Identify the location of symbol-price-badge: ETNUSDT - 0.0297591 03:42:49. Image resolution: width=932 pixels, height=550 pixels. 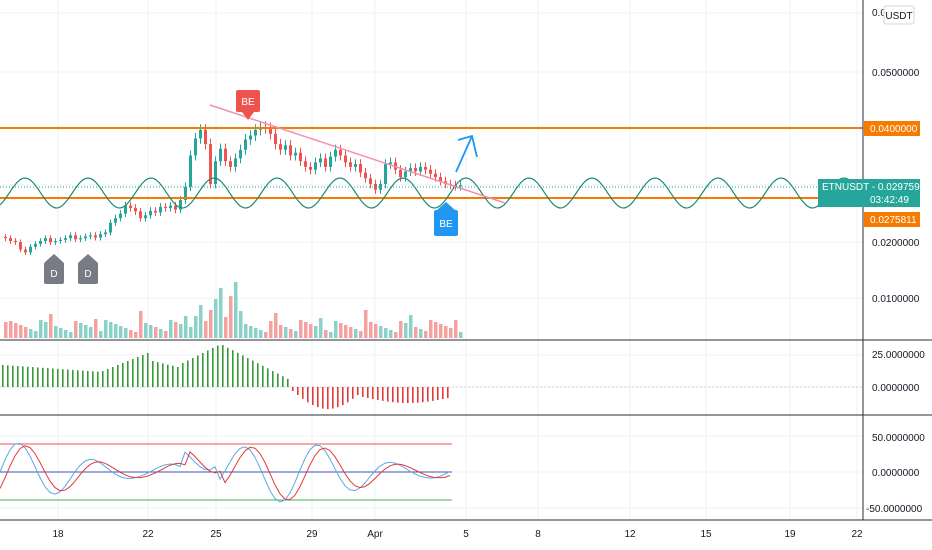
(872, 193).